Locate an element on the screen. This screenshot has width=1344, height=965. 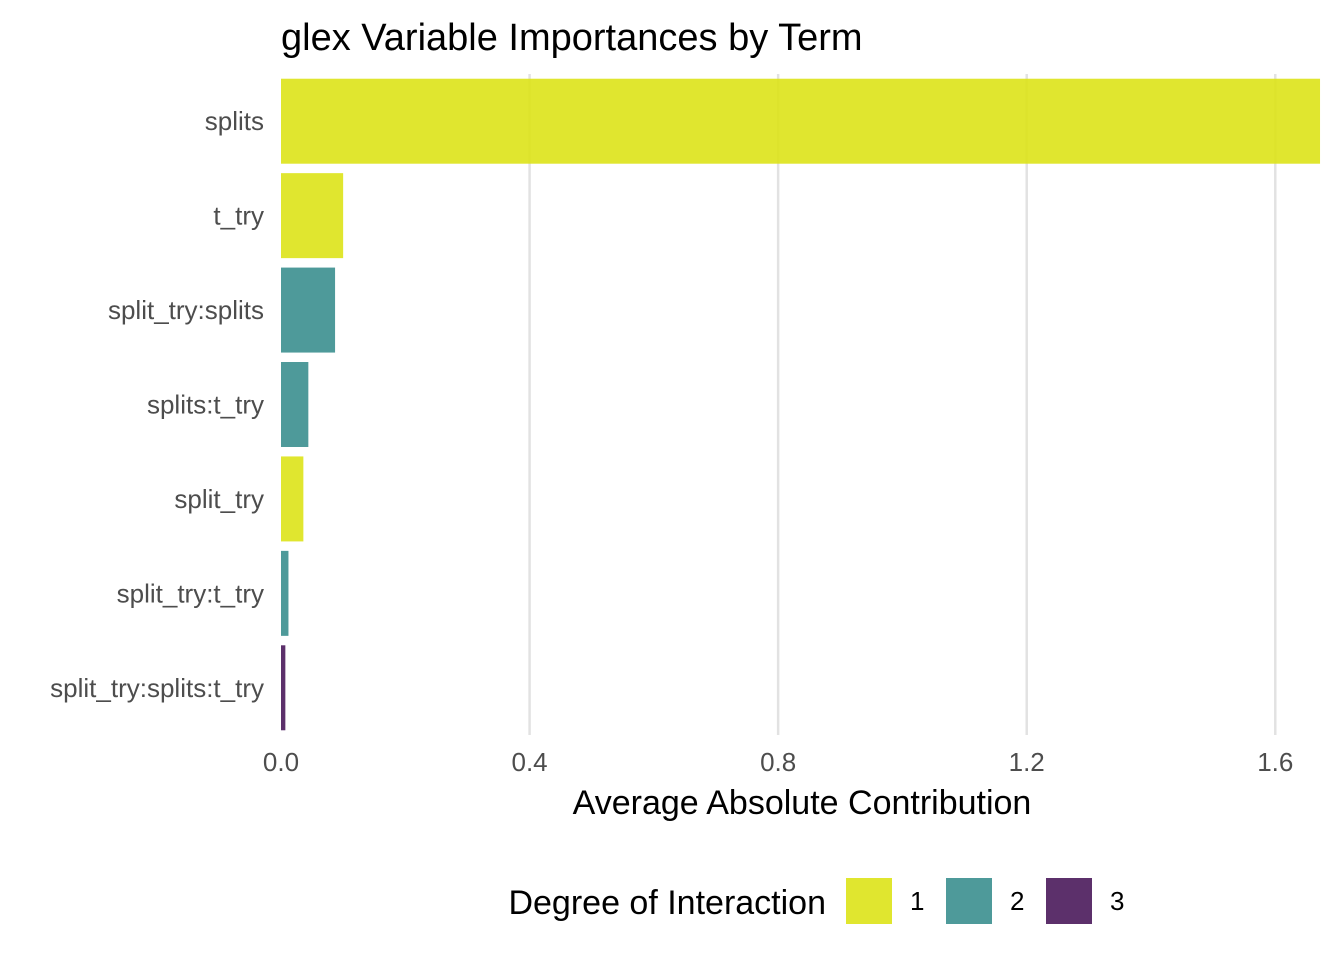
legend-label-1: 1 is located at coordinates (917, 901).